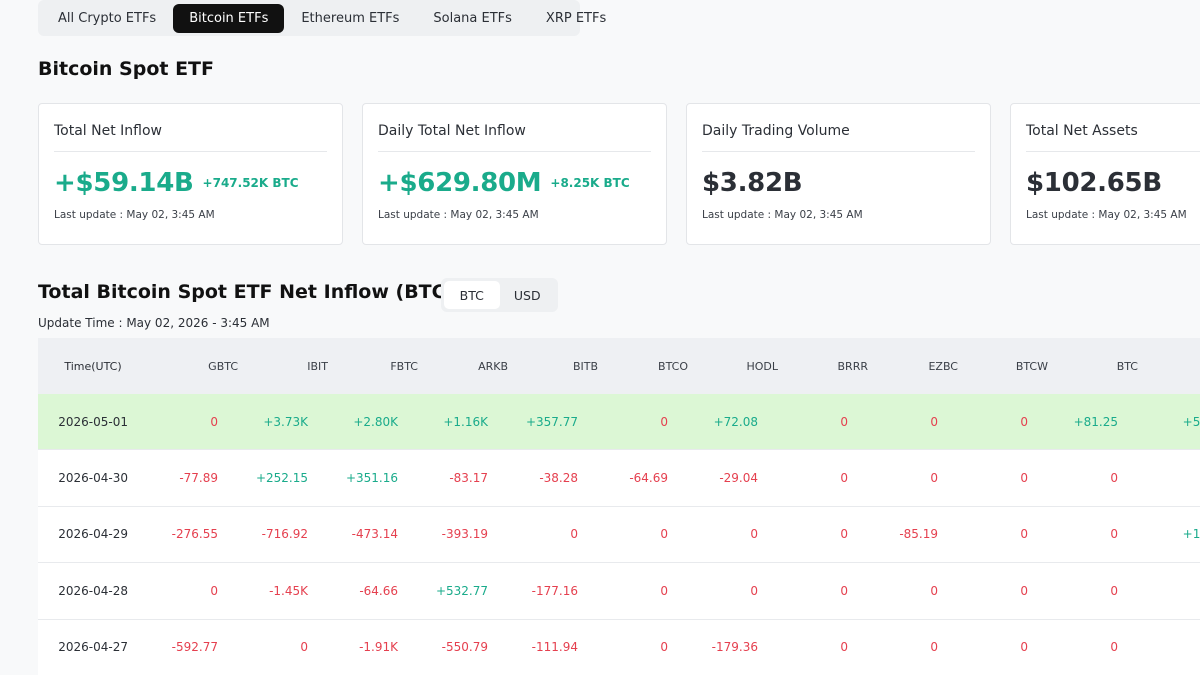 The height and width of the screenshot is (675, 1200). Describe the element at coordinates (554, 647) in the screenshot. I see `row-value: -111.94` at that location.